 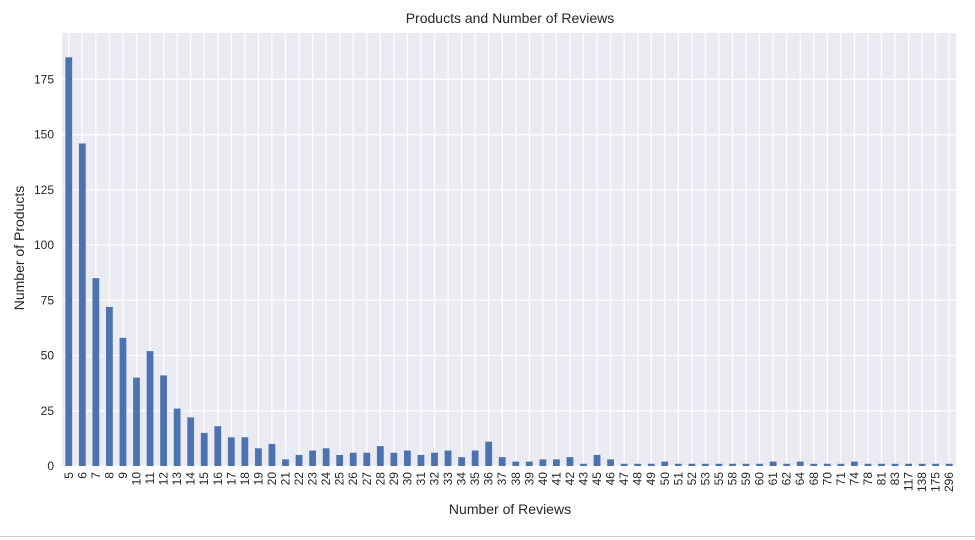 I want to click on x-tick-label: 13, so click(x=177, y=479).